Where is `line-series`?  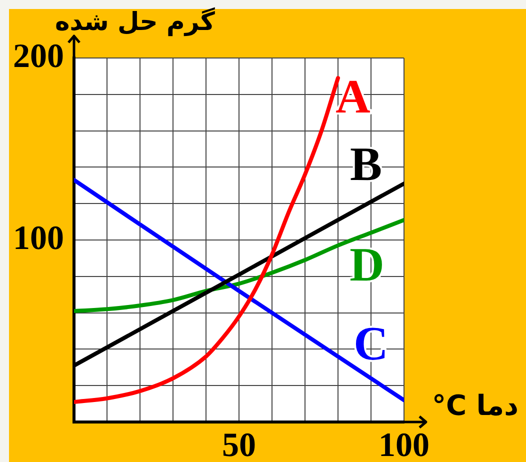
line-series is located at coordinates (239, 265).